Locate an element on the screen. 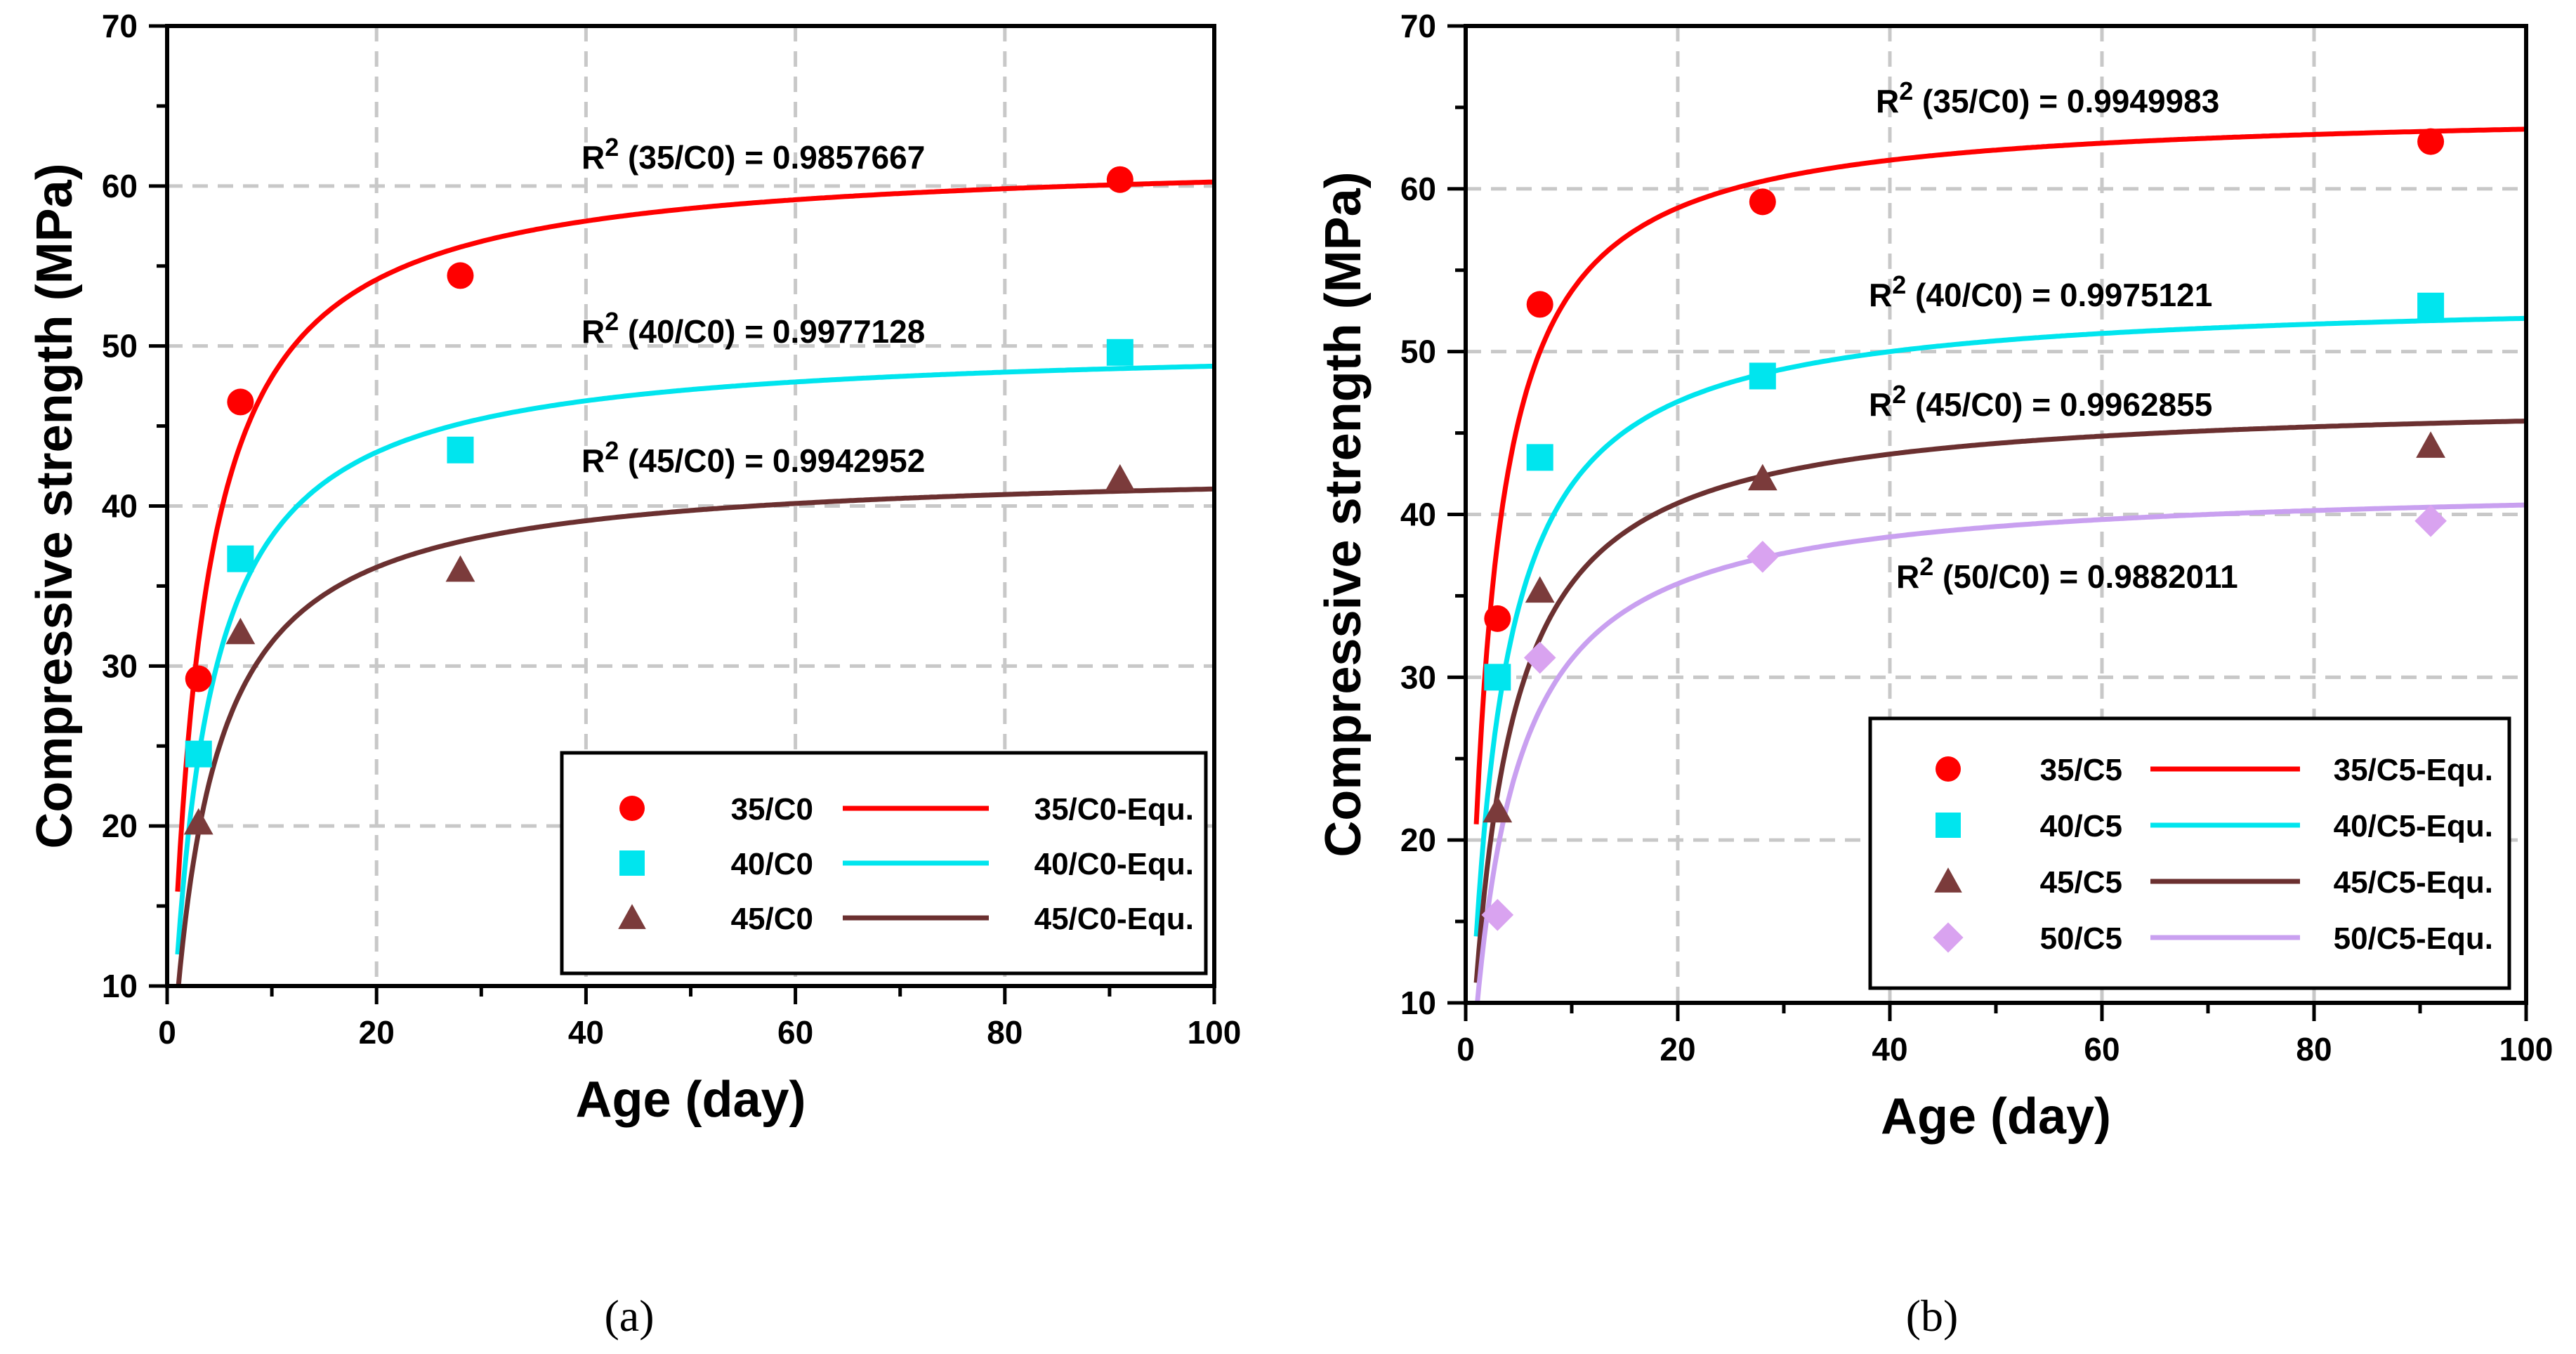  legend-label: 40/C0 is located at coordinates (772, 864).